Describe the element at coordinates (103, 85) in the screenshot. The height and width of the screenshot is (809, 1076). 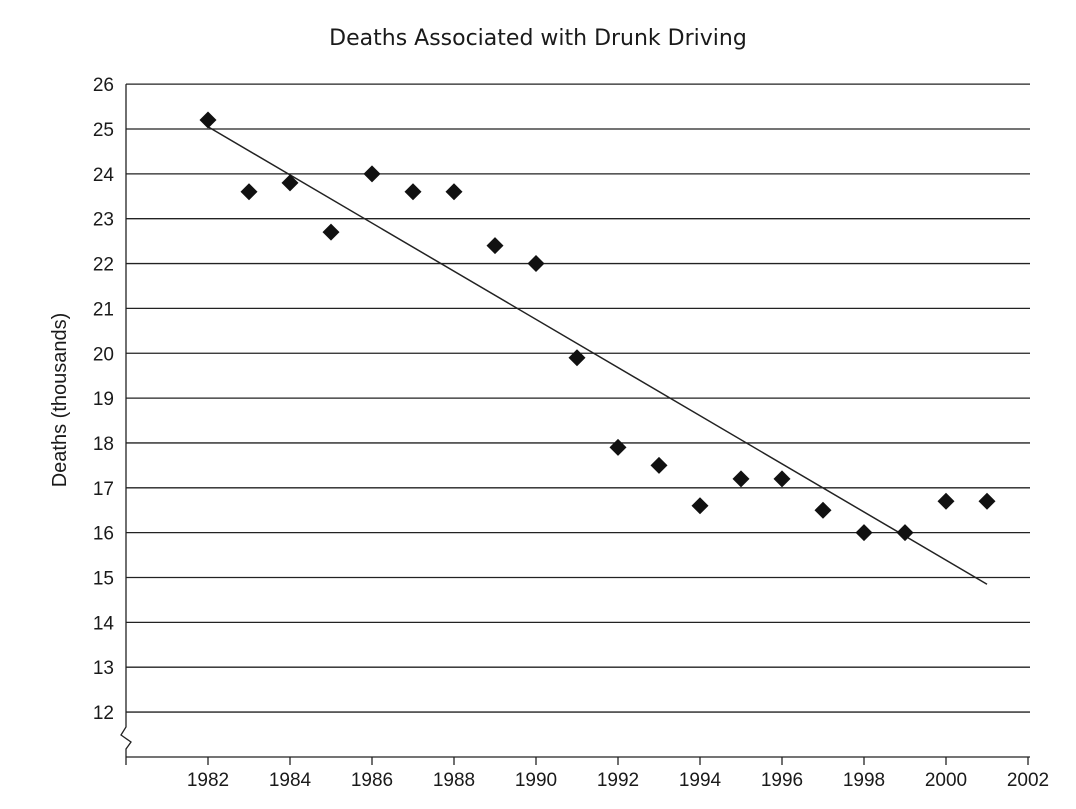
I see `y-tick-label-26: 26` at that location.